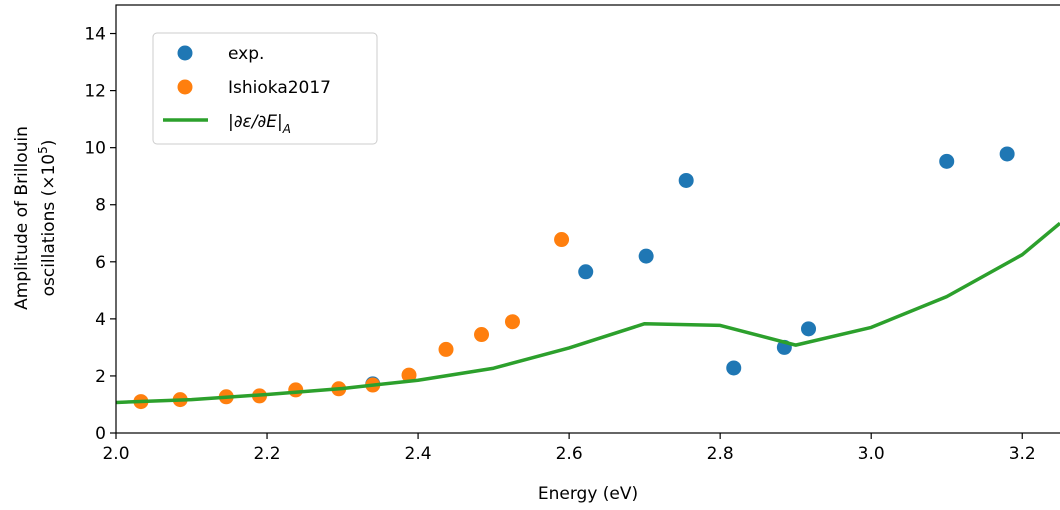 The image size is (1060, 510). Describe the element at coordinates (720, 454) in the screenshot. I see `x-tick-label-4: 2.8` at that location.